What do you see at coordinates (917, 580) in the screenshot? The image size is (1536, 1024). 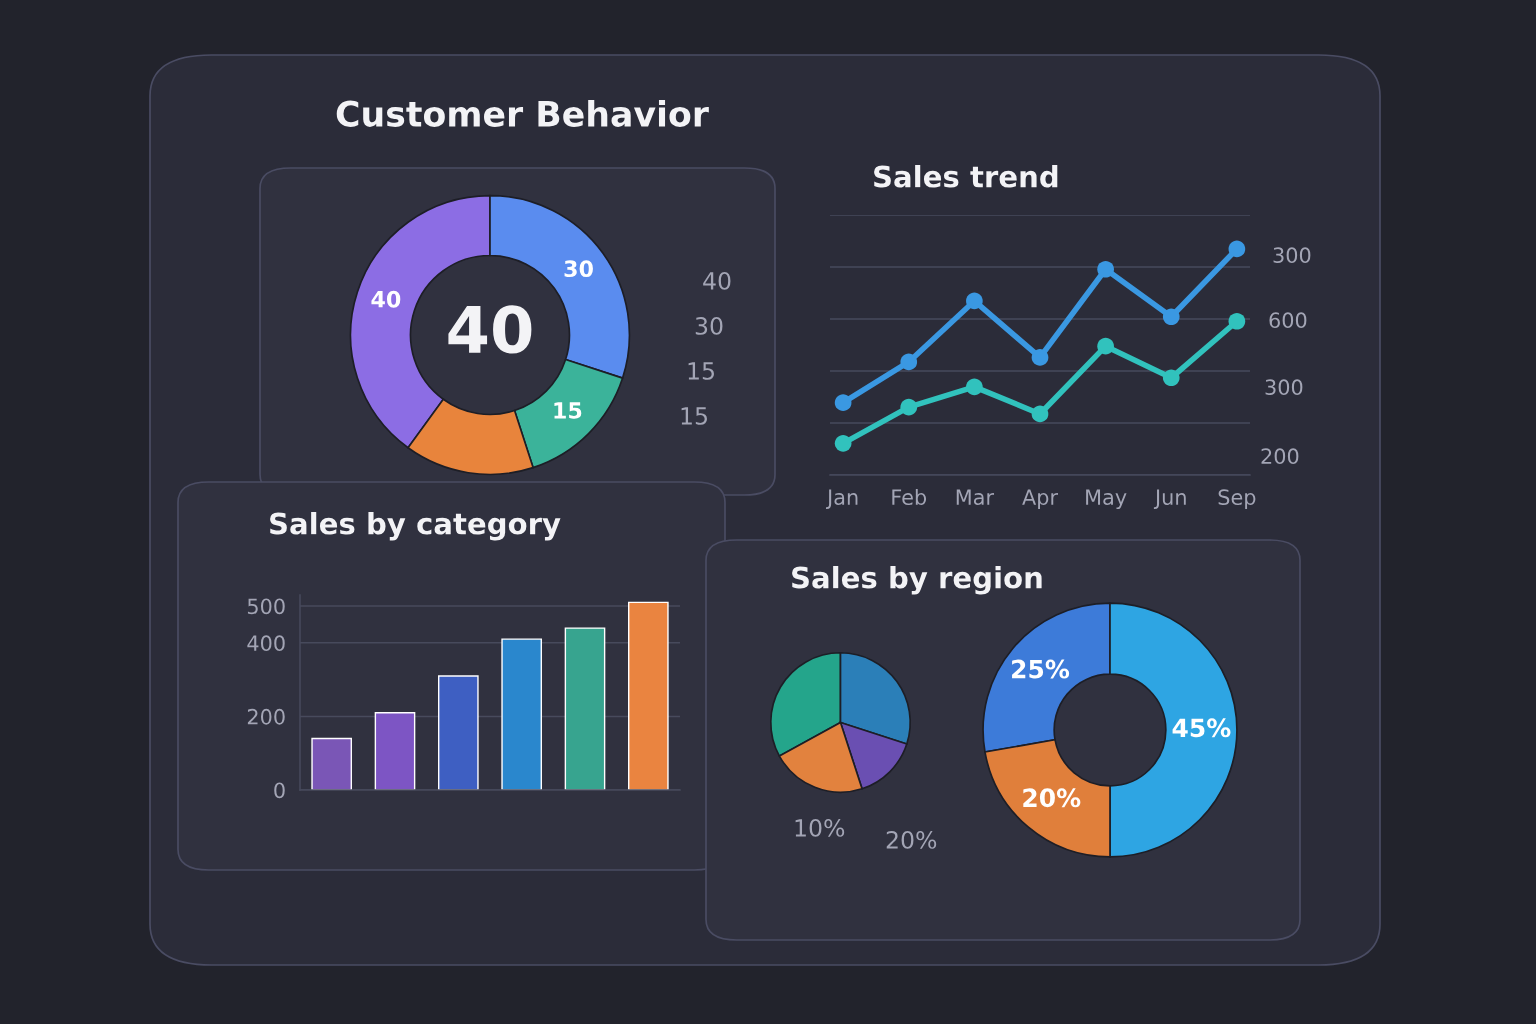 I see `chart-title: Sales by region` at bounding box center [917, 580].